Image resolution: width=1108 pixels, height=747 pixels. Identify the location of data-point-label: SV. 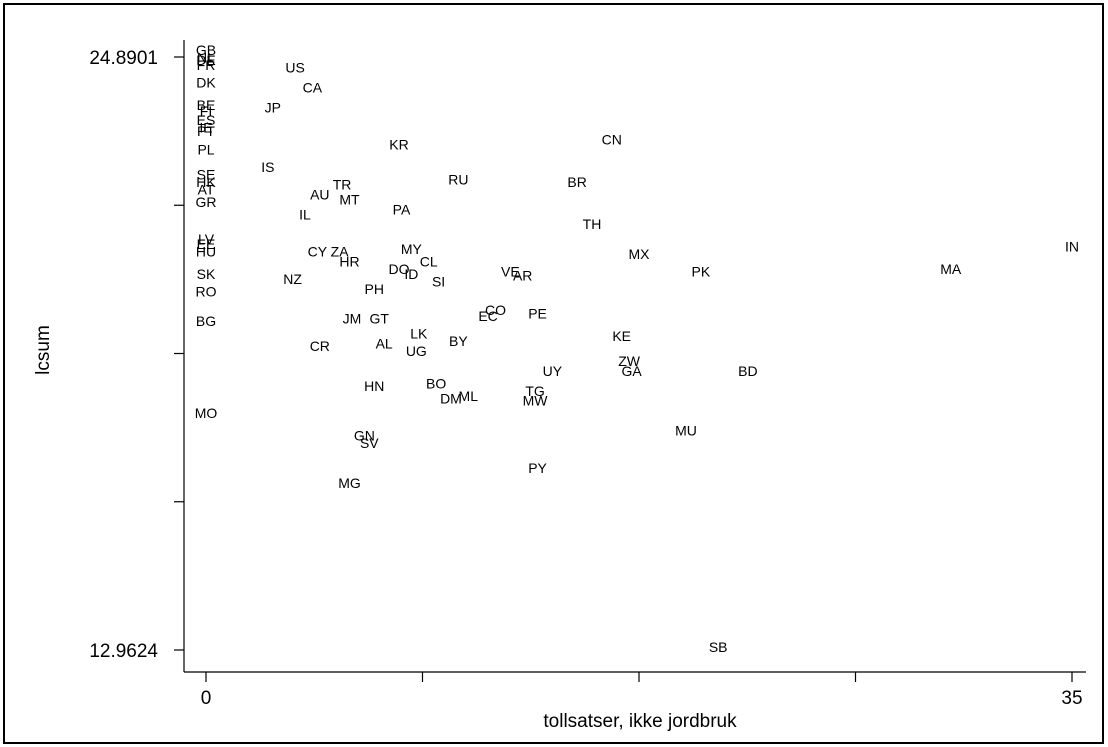
(369, 443).